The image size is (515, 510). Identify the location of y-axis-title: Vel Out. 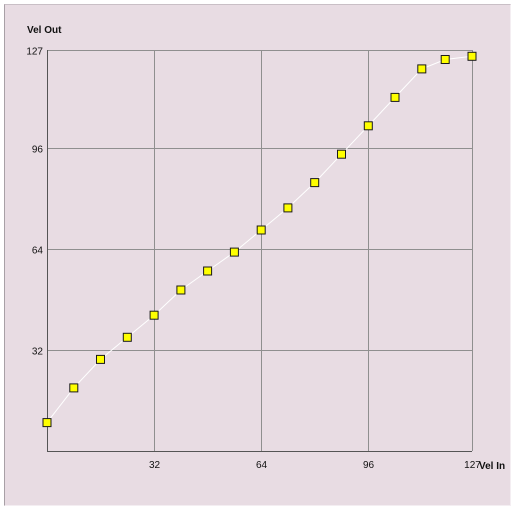
(44, 30).